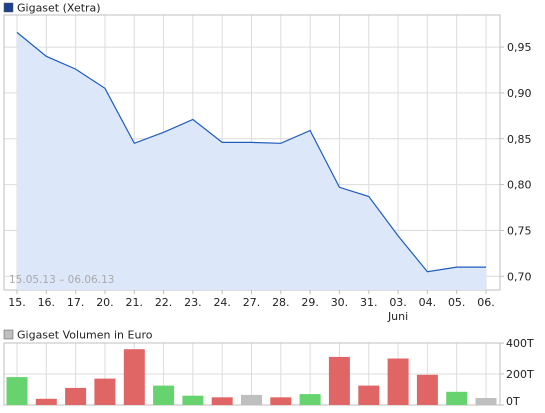  I want to click on volume-y-axis: 0T 200T 400T, so click(517, 372).